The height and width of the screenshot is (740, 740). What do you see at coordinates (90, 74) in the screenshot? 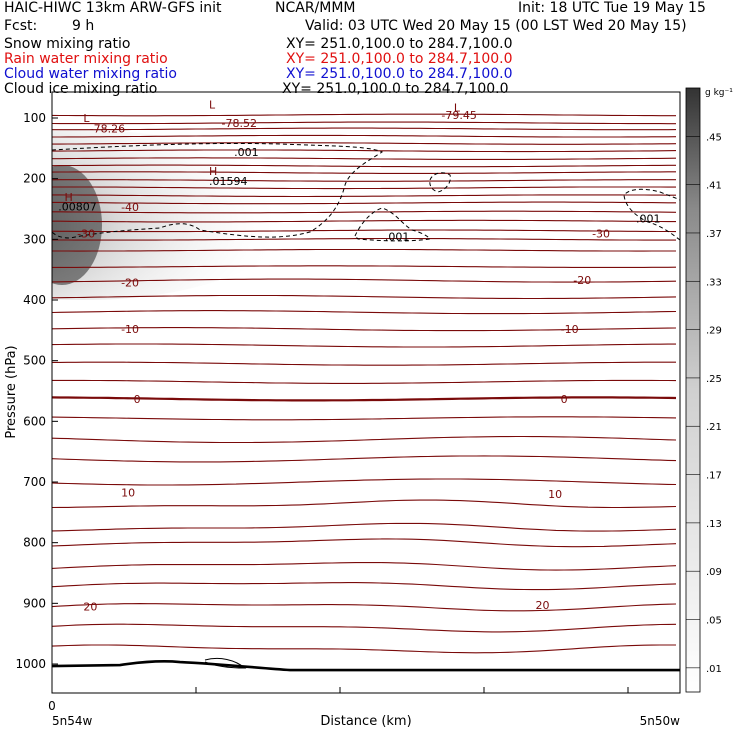
I see `field-name-cloud-water: Cloud water mixing ratio` at bounding box center [90, 74].